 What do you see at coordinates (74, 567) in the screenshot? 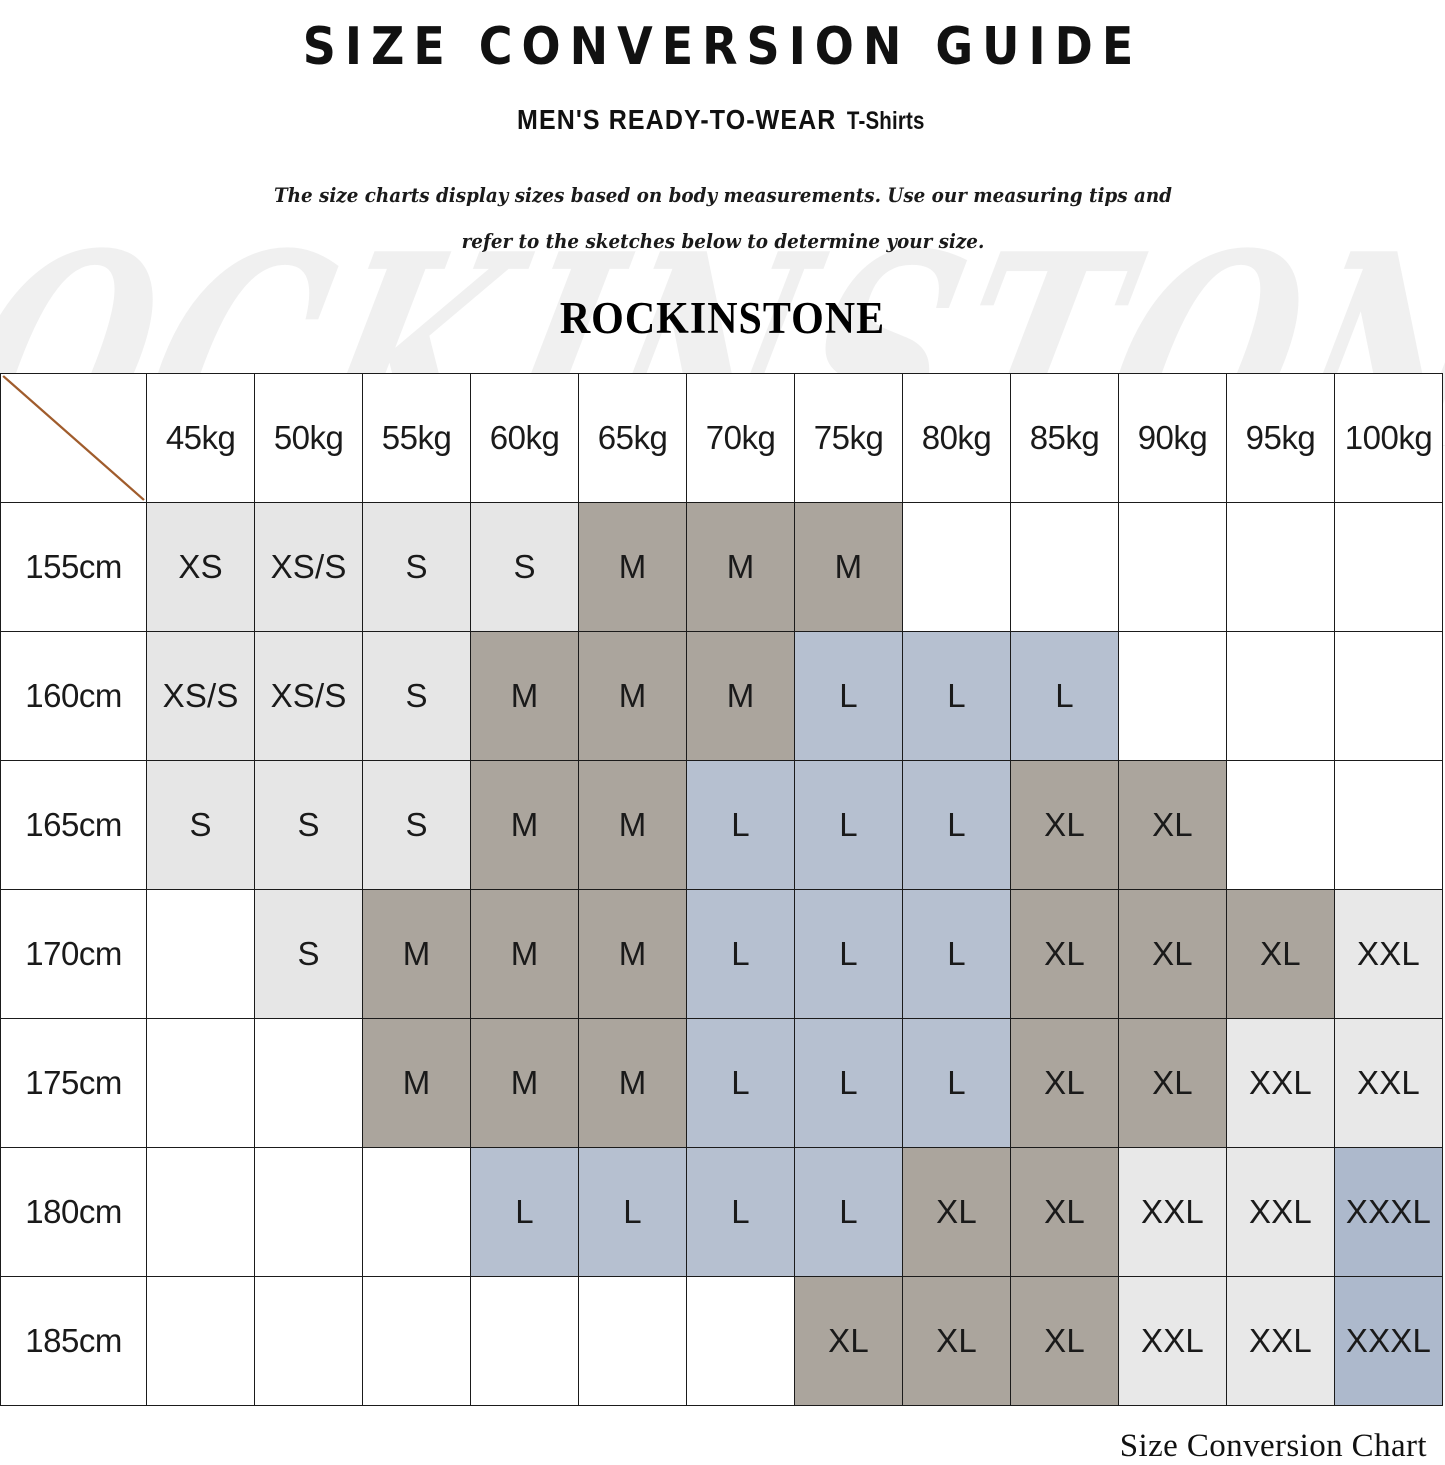
I see `height-header-cell: 155cm` at bounding box center [74, 567].